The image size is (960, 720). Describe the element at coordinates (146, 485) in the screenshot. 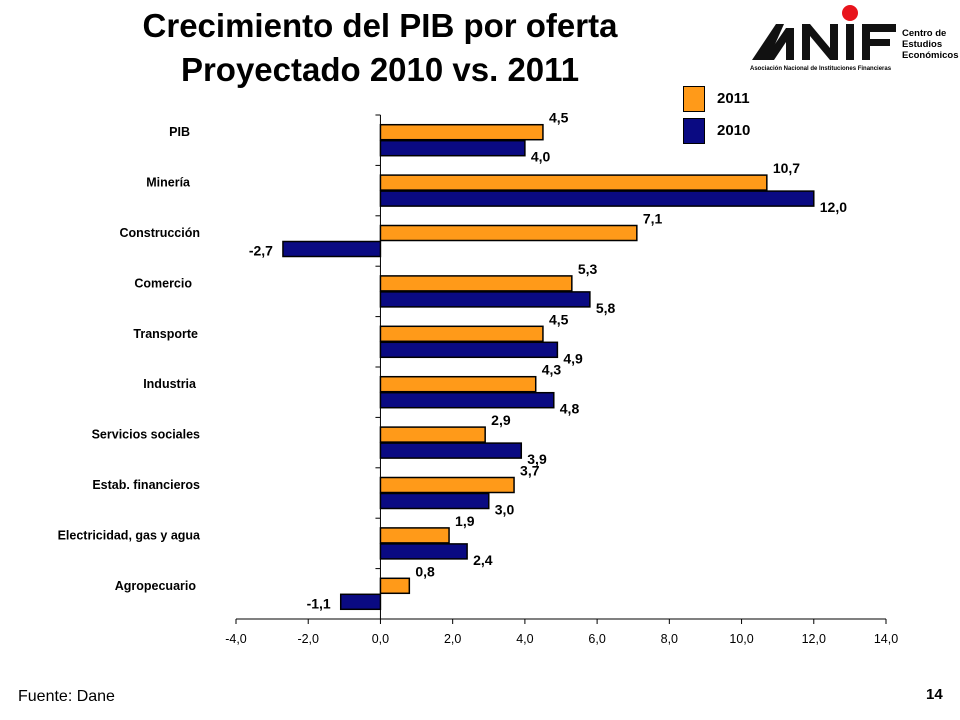

I see `category-label-estab-financieros: Estab. financieros` at that location.